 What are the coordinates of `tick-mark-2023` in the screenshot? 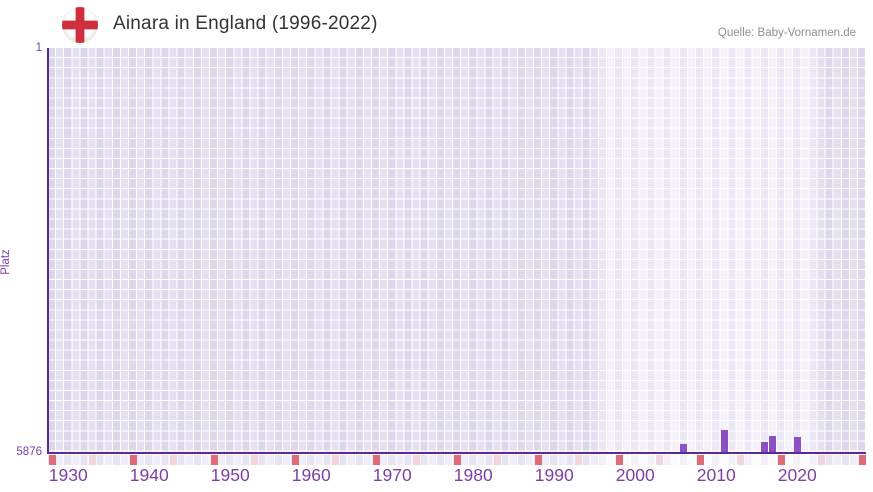 It's located at (822, 459).